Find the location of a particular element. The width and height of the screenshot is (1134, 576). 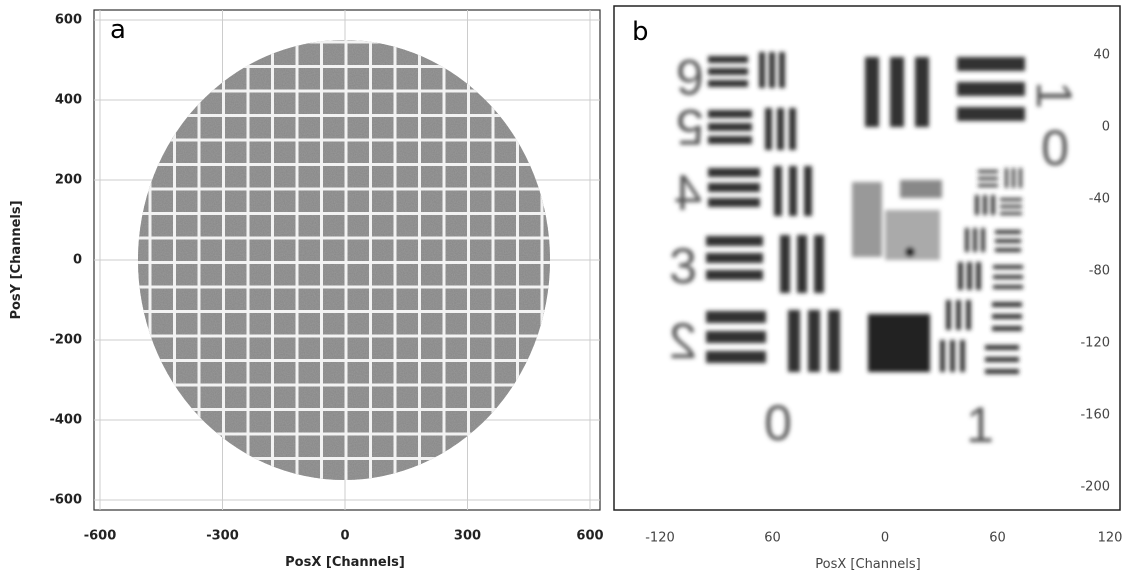

y-tick-label: 40 is located at coordinates (1101, 55).